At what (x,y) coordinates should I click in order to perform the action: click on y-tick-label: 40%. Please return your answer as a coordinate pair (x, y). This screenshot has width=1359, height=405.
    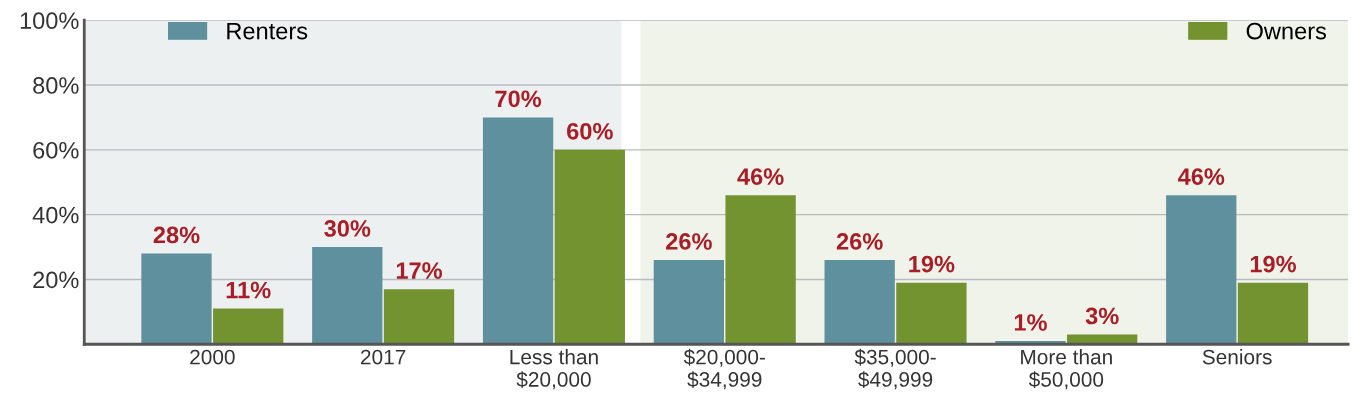
    Looking at the image, I should click on (55, 215).